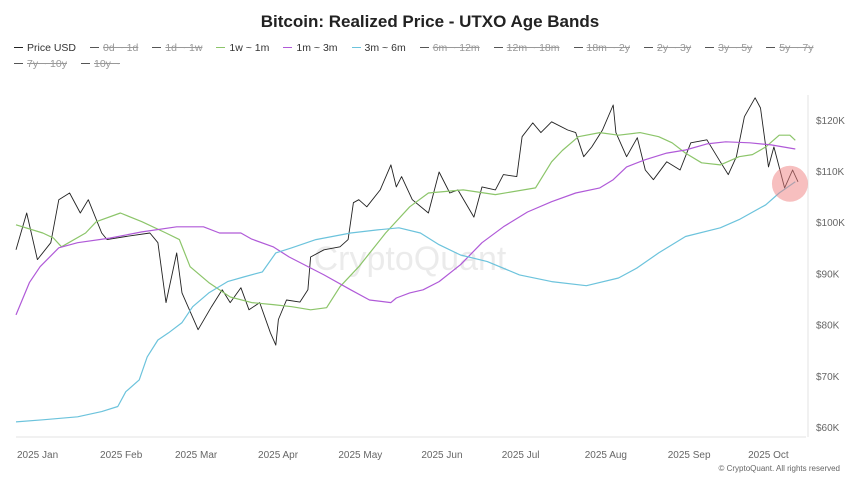 This screenshot has height=484, width=860. I want to click on legend-item: 1w ~ 1m, so click(242, 47).